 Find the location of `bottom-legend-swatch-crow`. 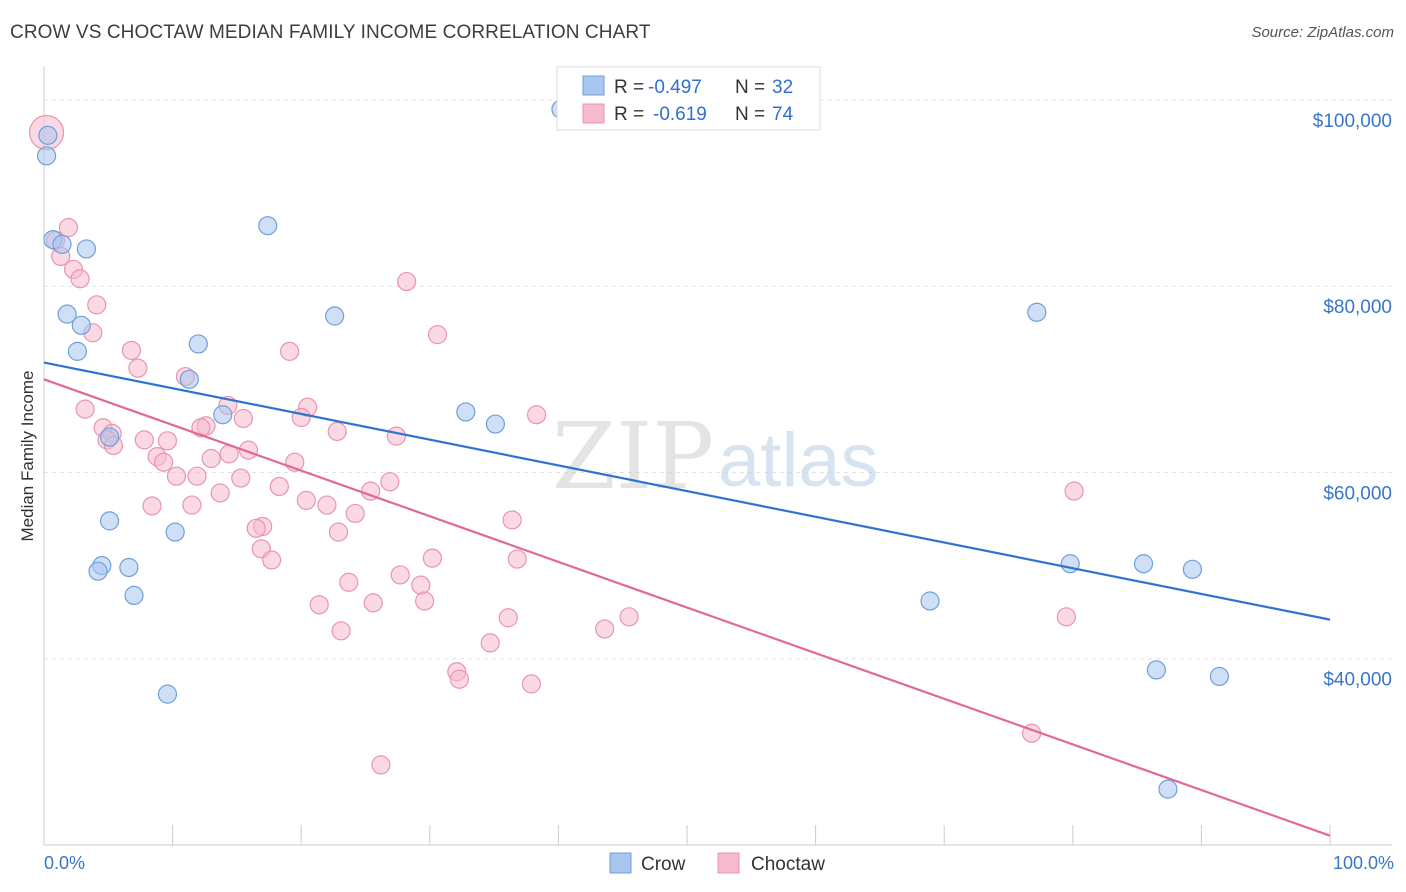

bottom-legend-swatch-crow is located at coordinates (620, 863).